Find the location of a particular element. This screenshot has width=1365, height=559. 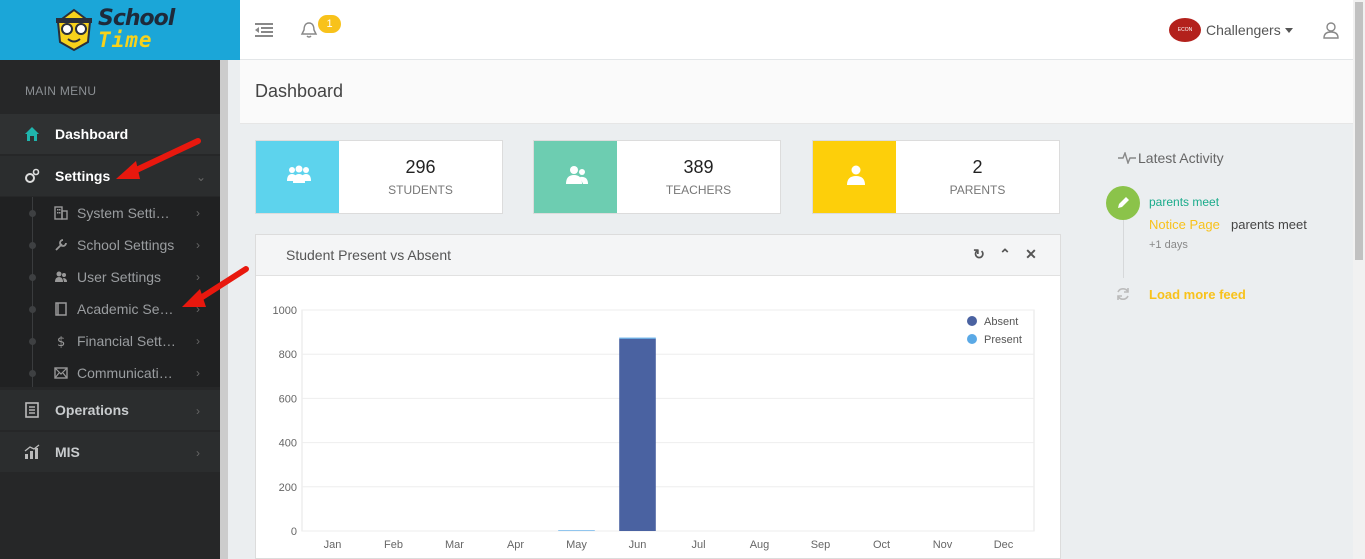

refresh-icon is located at coordinates (1123, 294).